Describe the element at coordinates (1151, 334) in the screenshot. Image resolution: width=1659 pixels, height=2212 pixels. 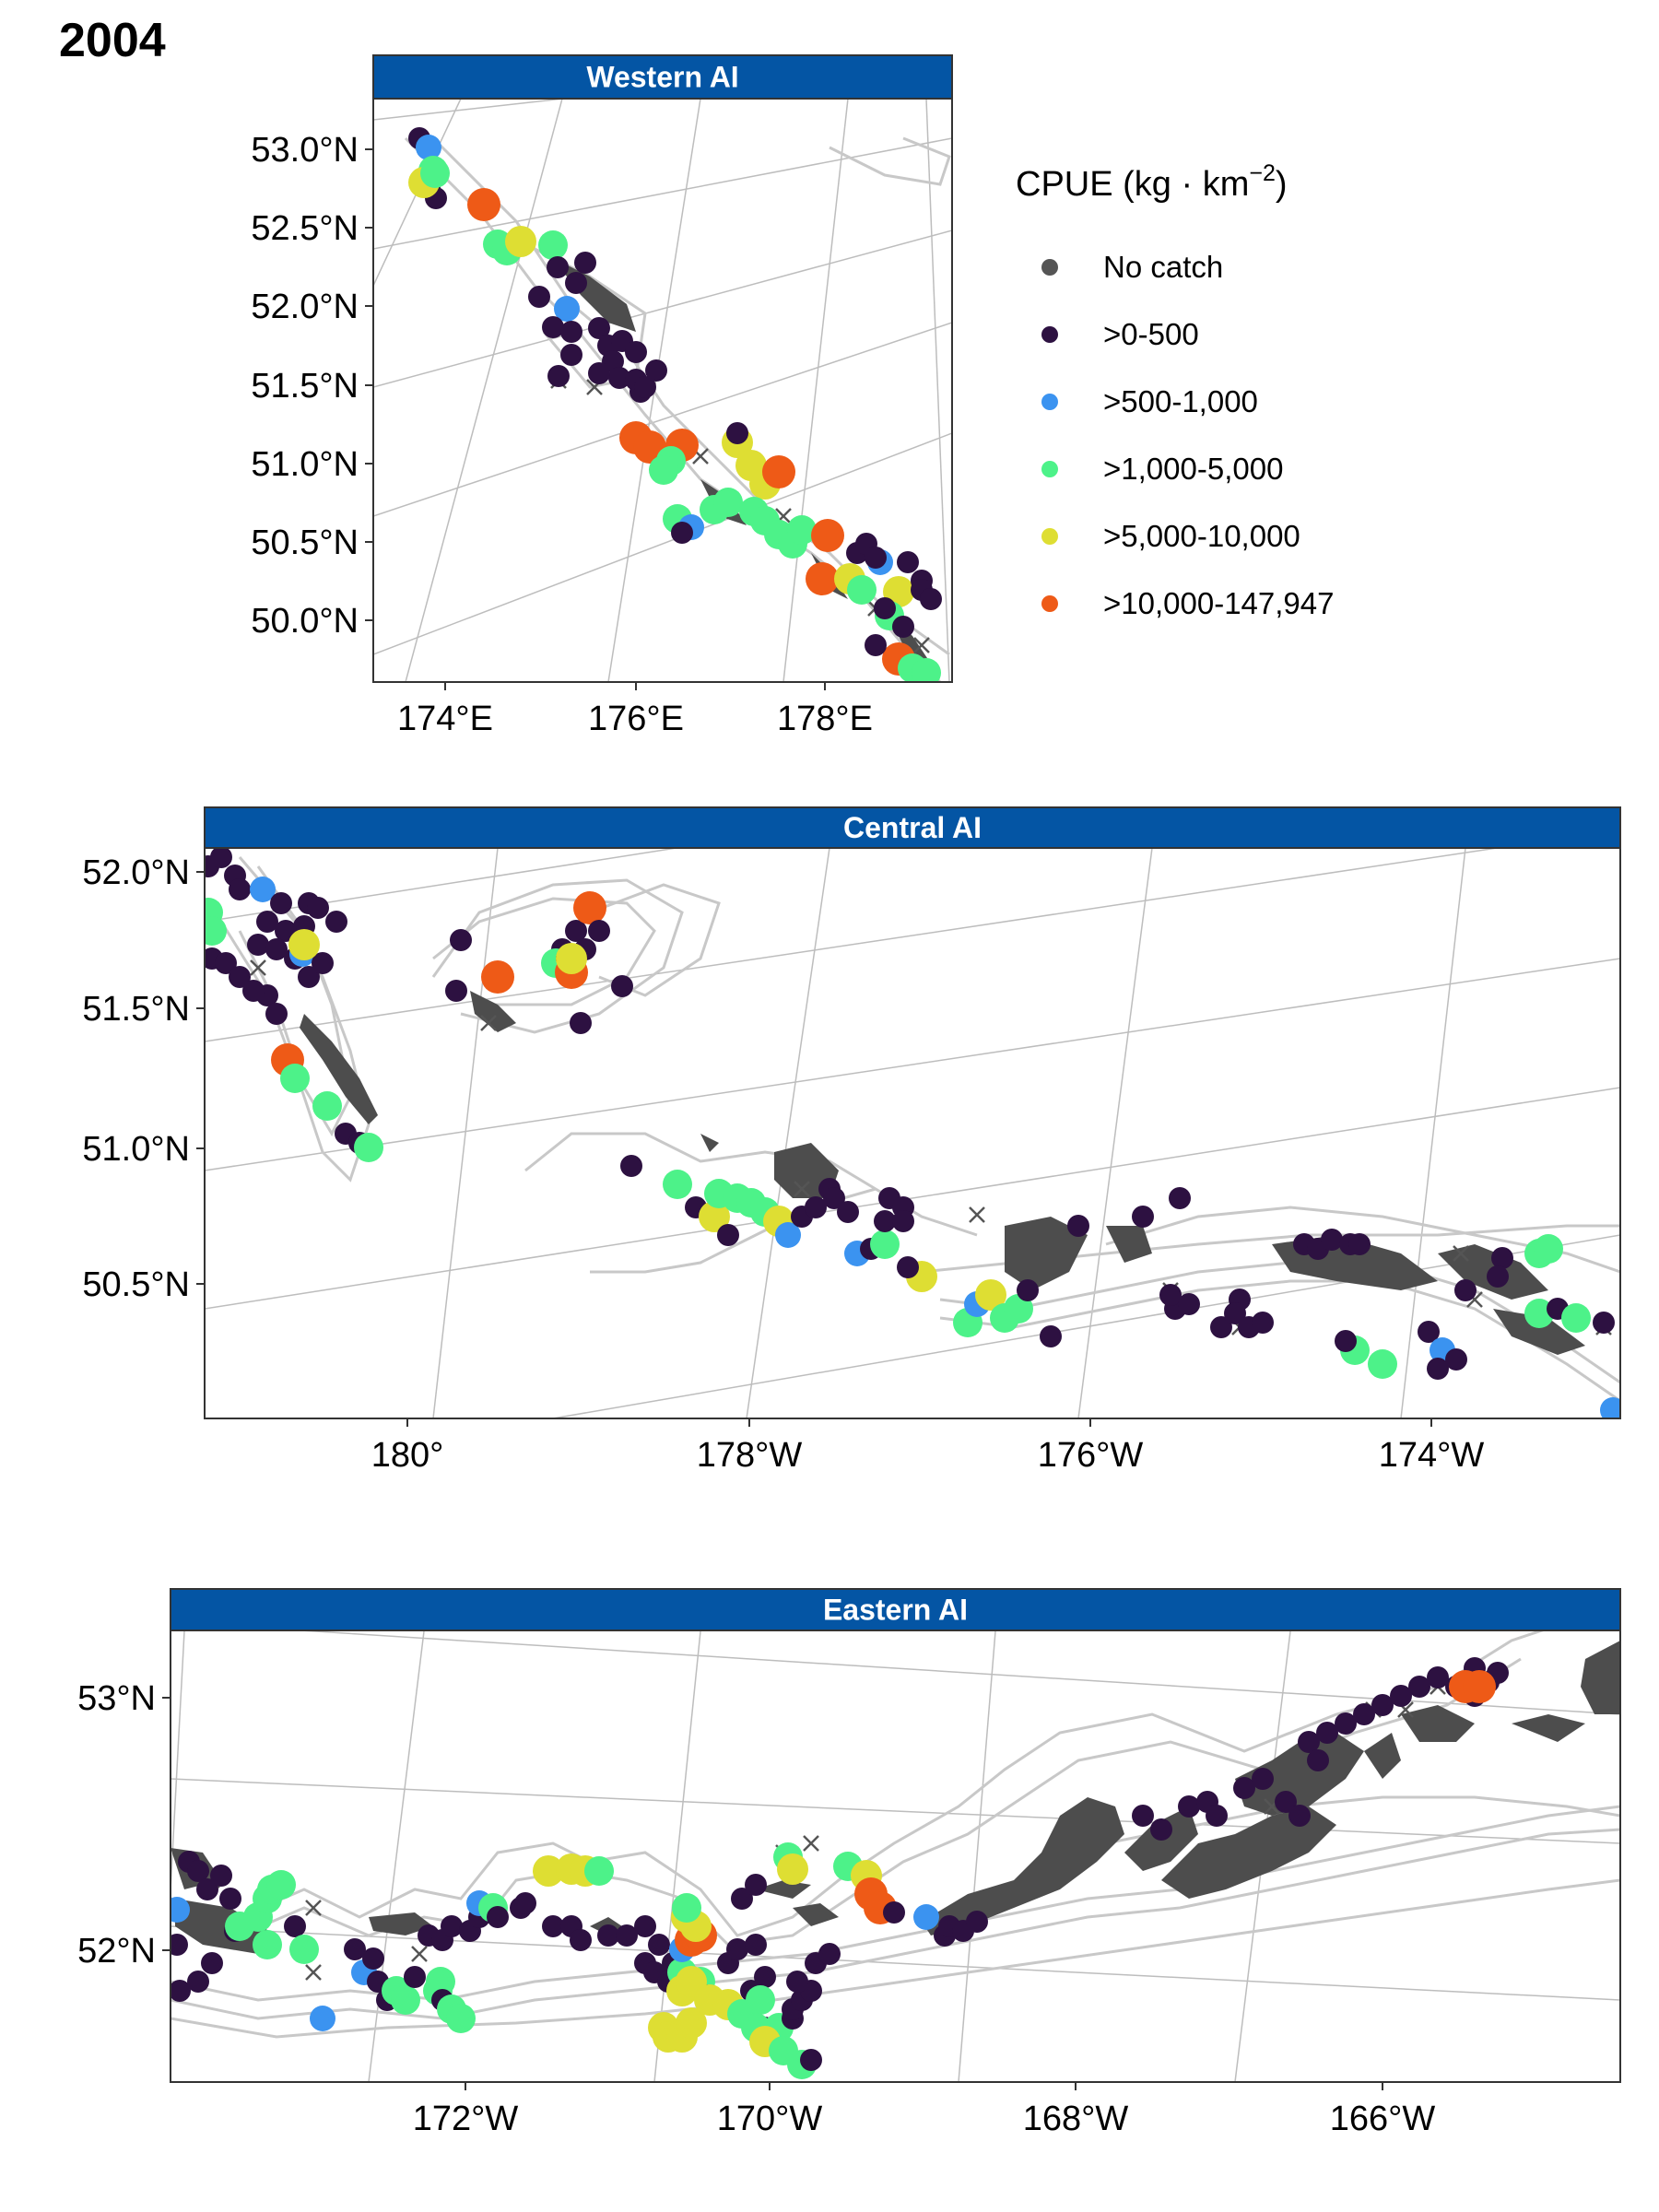
I see `legend-label: >0-500` at that location.